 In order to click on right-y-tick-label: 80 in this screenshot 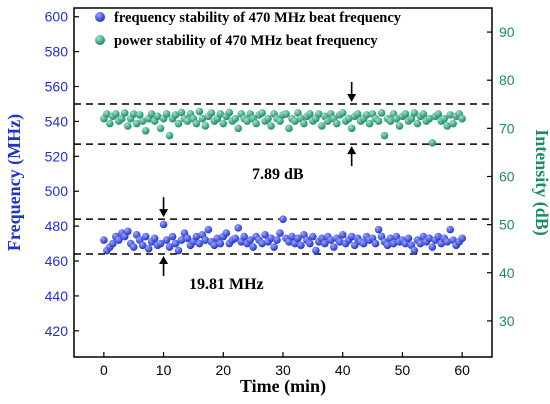, I will do `click(507, 80)`.